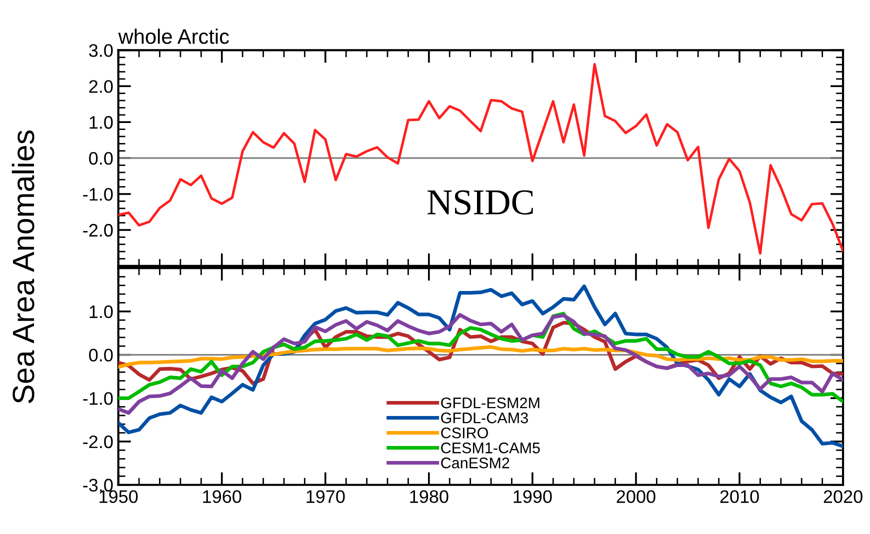 The width and height of the screenshot is (870, 534). What do you see at coordinates (475, 463) in the screenshot?
I see `legend-label: CanESM2` at bounding box center [475, 463].